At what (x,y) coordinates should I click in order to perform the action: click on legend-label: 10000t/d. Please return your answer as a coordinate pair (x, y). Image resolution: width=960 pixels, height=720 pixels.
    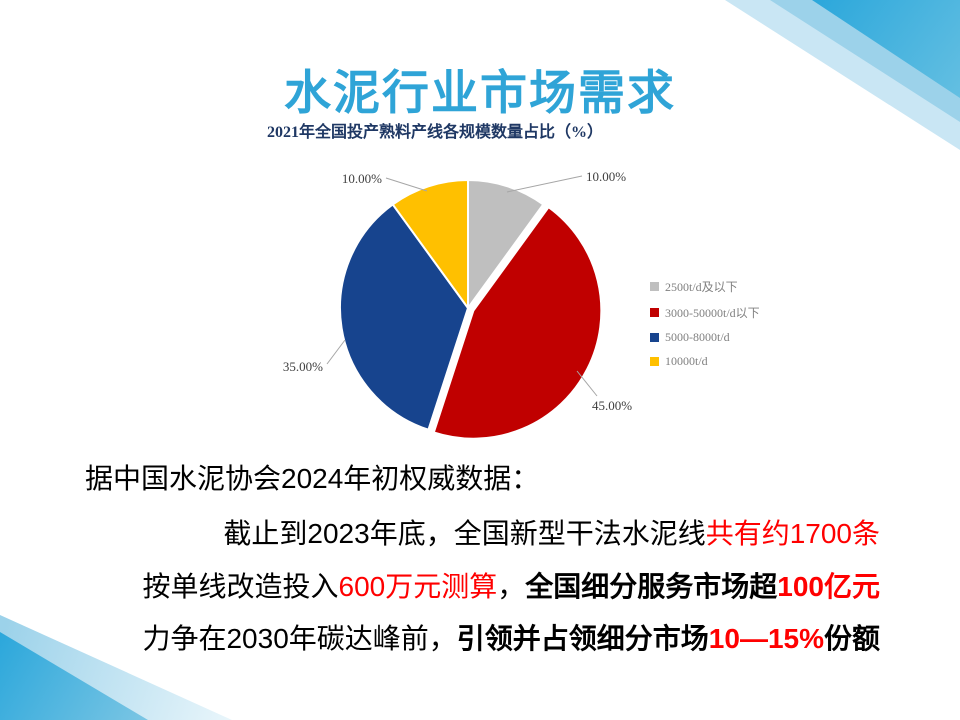
    Looking at the image, I should click on (686, 361).